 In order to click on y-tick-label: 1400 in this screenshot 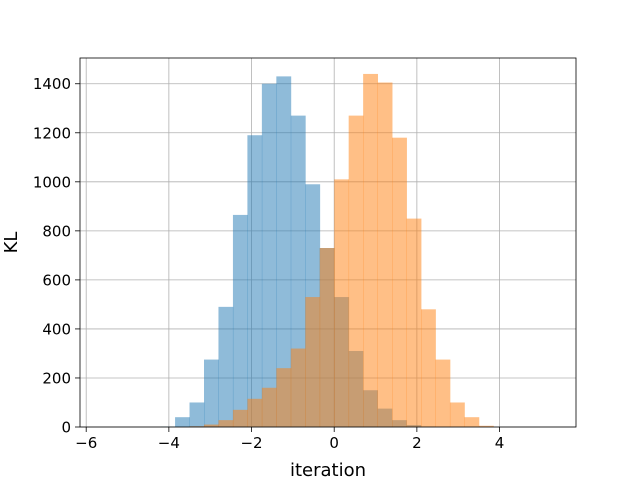, I will do `click(52, 84)`.